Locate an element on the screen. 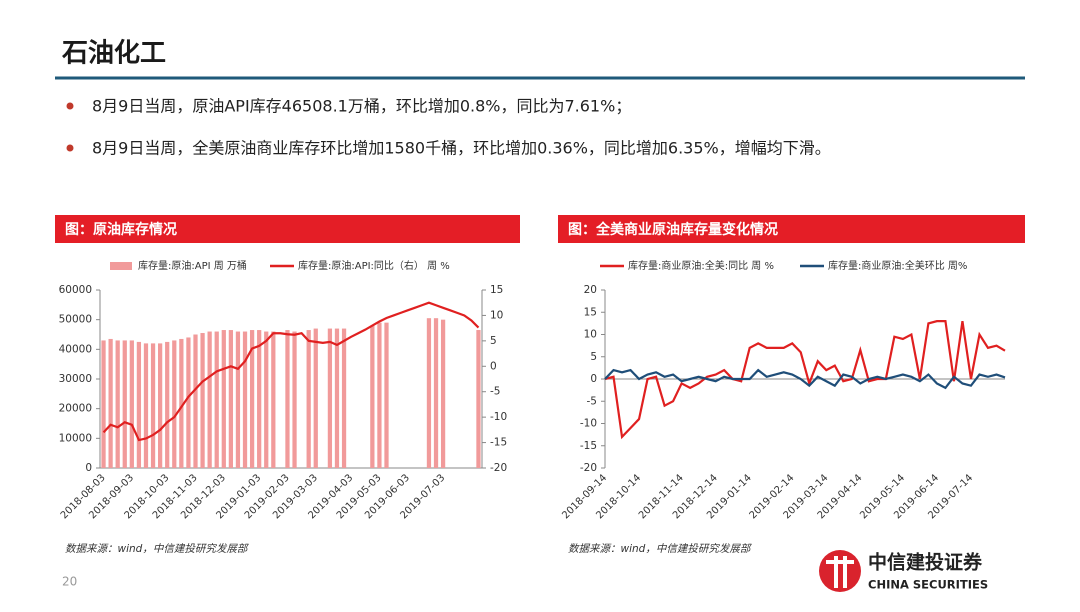  page-number: 20 is located at coordinates (69, 582).